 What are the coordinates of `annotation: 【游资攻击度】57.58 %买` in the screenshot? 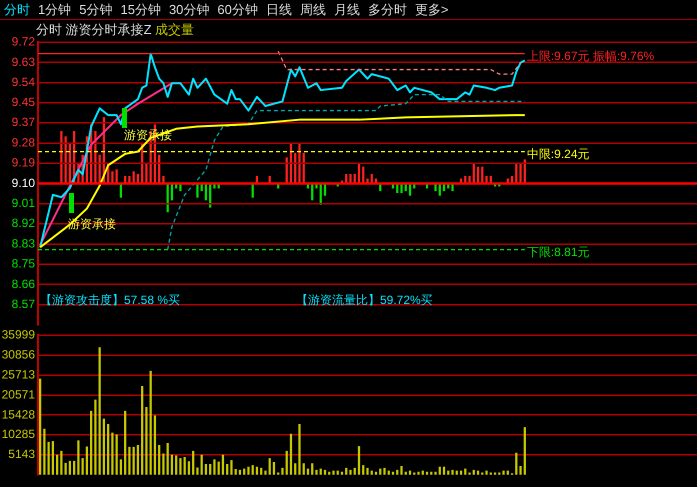 It's located at (110, 300).